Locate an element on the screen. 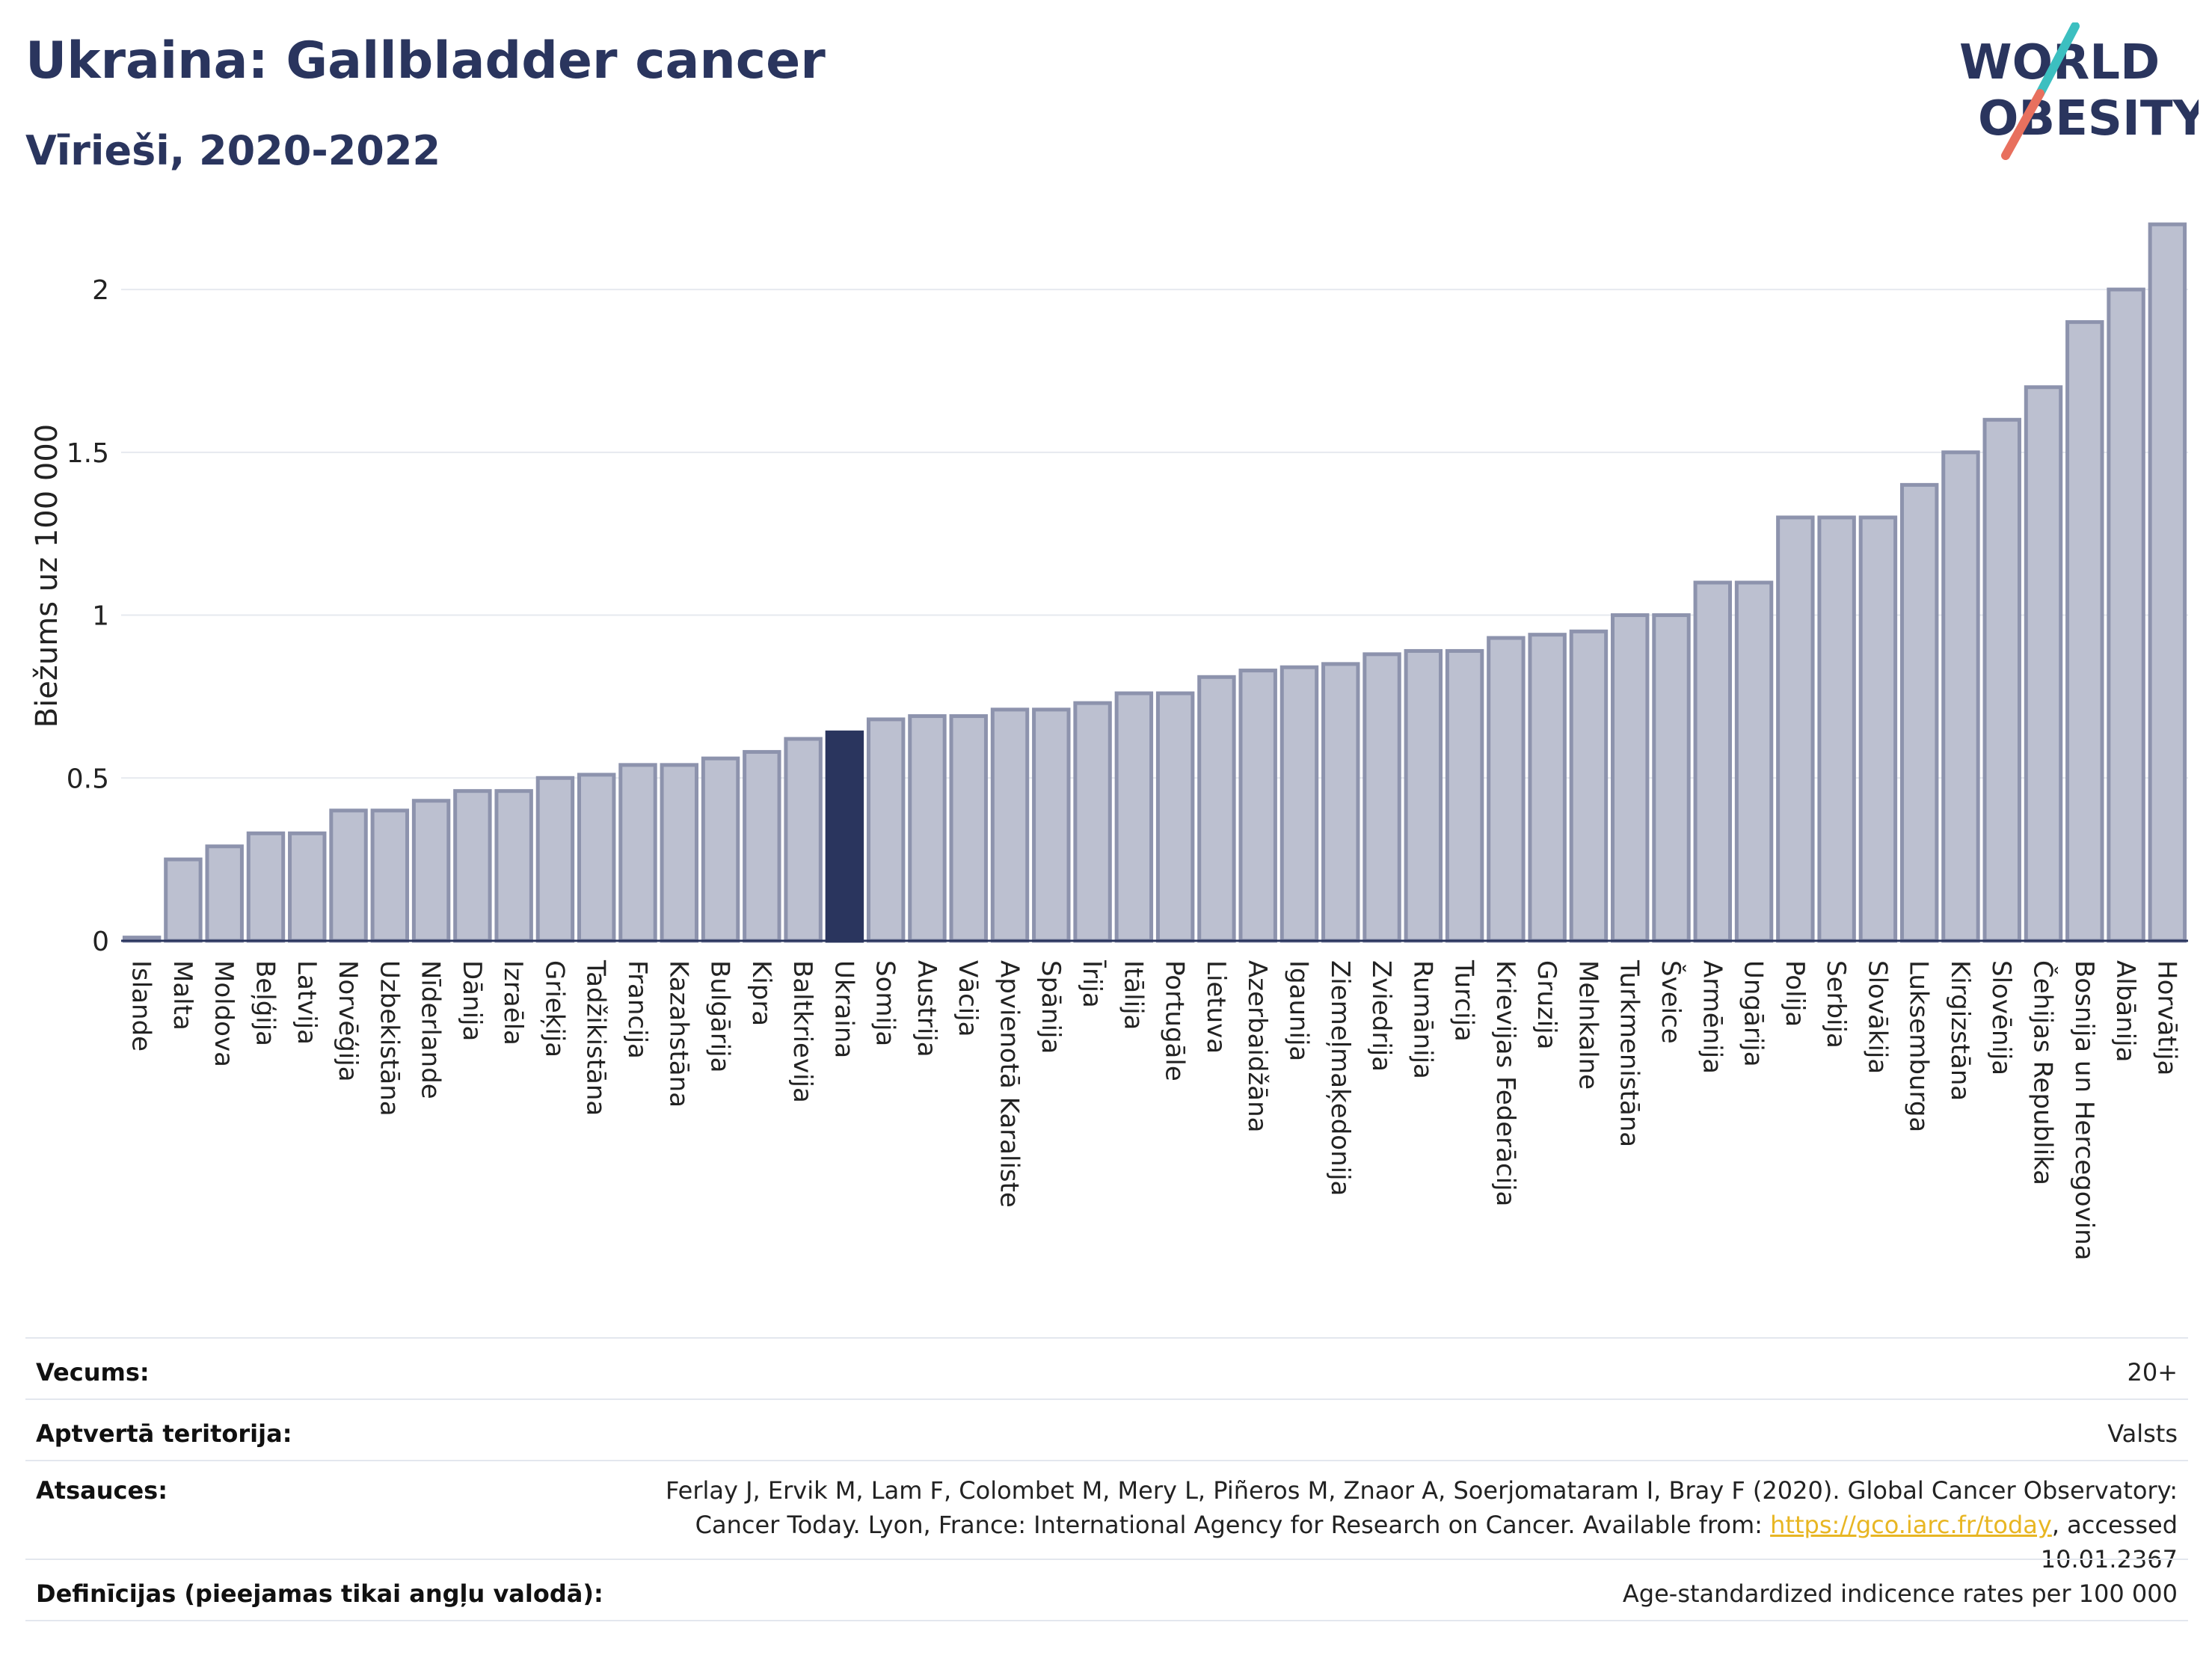 The width and height of the screenshot is (2212, 1655). x-tick-label: Kazahstāna is located at coordinates (678, 1034).